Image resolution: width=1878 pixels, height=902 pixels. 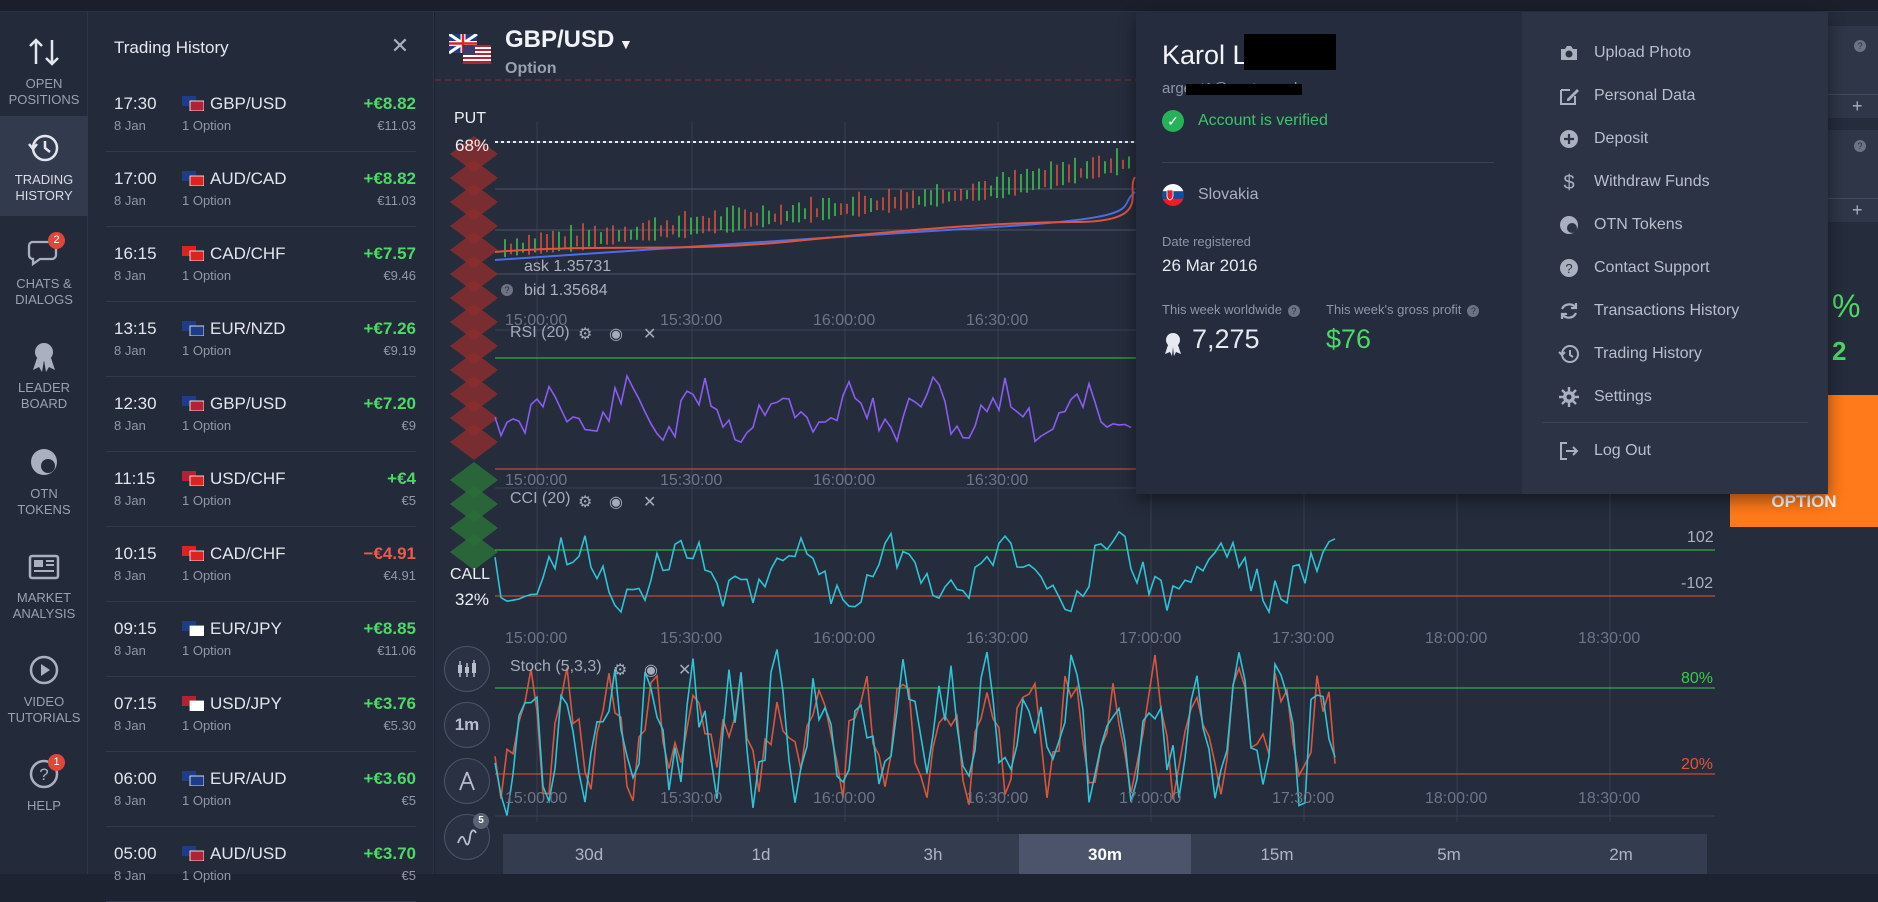 What do you see at coordinates (467, 836) in the screenshot?
I see `indicators-icon: 5` at bounding box center [467, 836].